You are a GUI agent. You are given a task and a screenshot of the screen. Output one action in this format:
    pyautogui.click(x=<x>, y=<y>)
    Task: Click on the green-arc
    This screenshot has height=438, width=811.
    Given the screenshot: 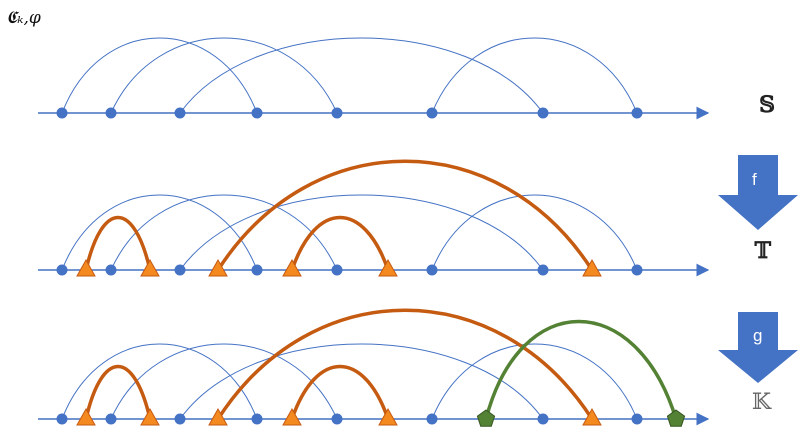 What is the action you would take?
    pyautogui.click(x=581, y=369)
    